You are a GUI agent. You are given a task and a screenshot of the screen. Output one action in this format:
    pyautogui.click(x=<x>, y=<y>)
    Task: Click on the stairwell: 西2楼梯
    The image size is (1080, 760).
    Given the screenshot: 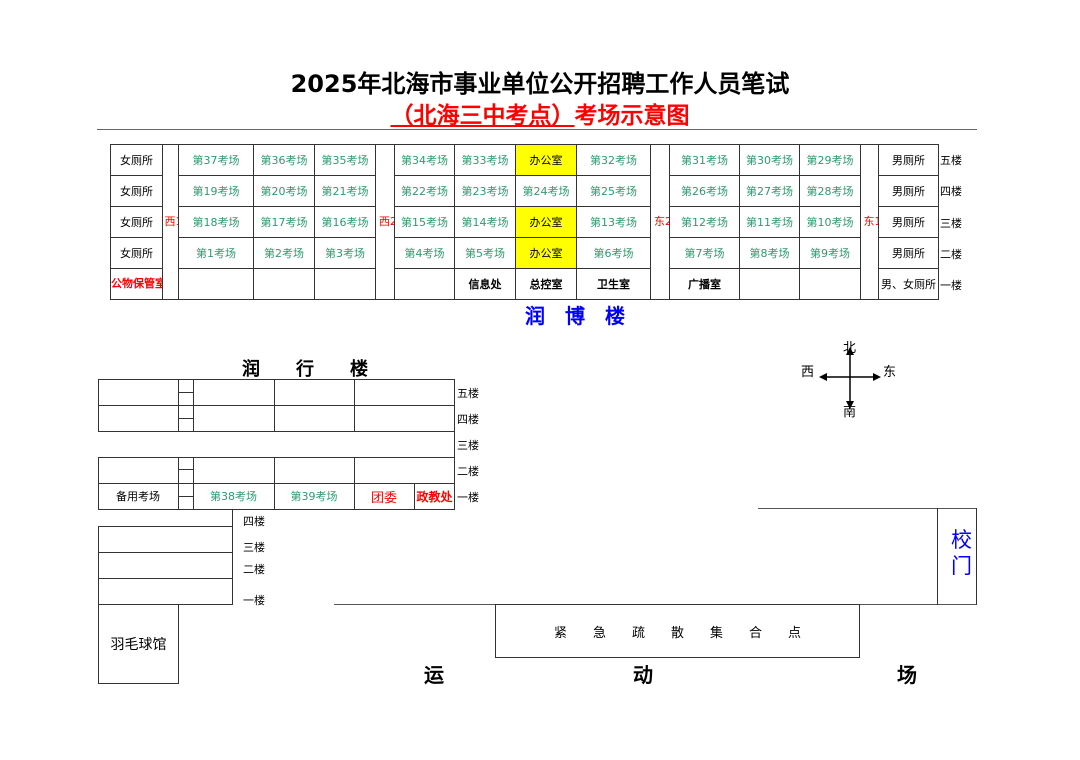 What is the action you would take?
    pyautogui.click(x=385, y=222)
    